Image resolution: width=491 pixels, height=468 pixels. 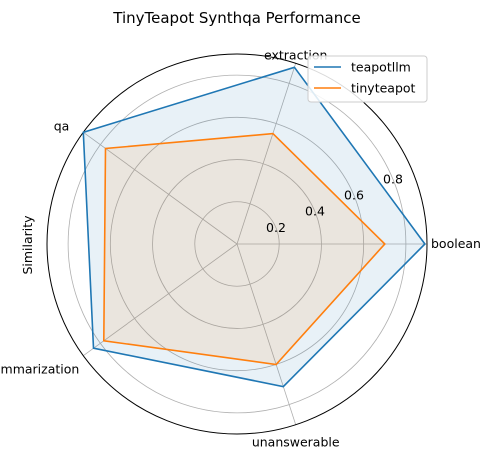 What do you see at coordinates (266, 334) in the screenshot?
I see `spoke-unanswerable` at bounding box center [266, 334].